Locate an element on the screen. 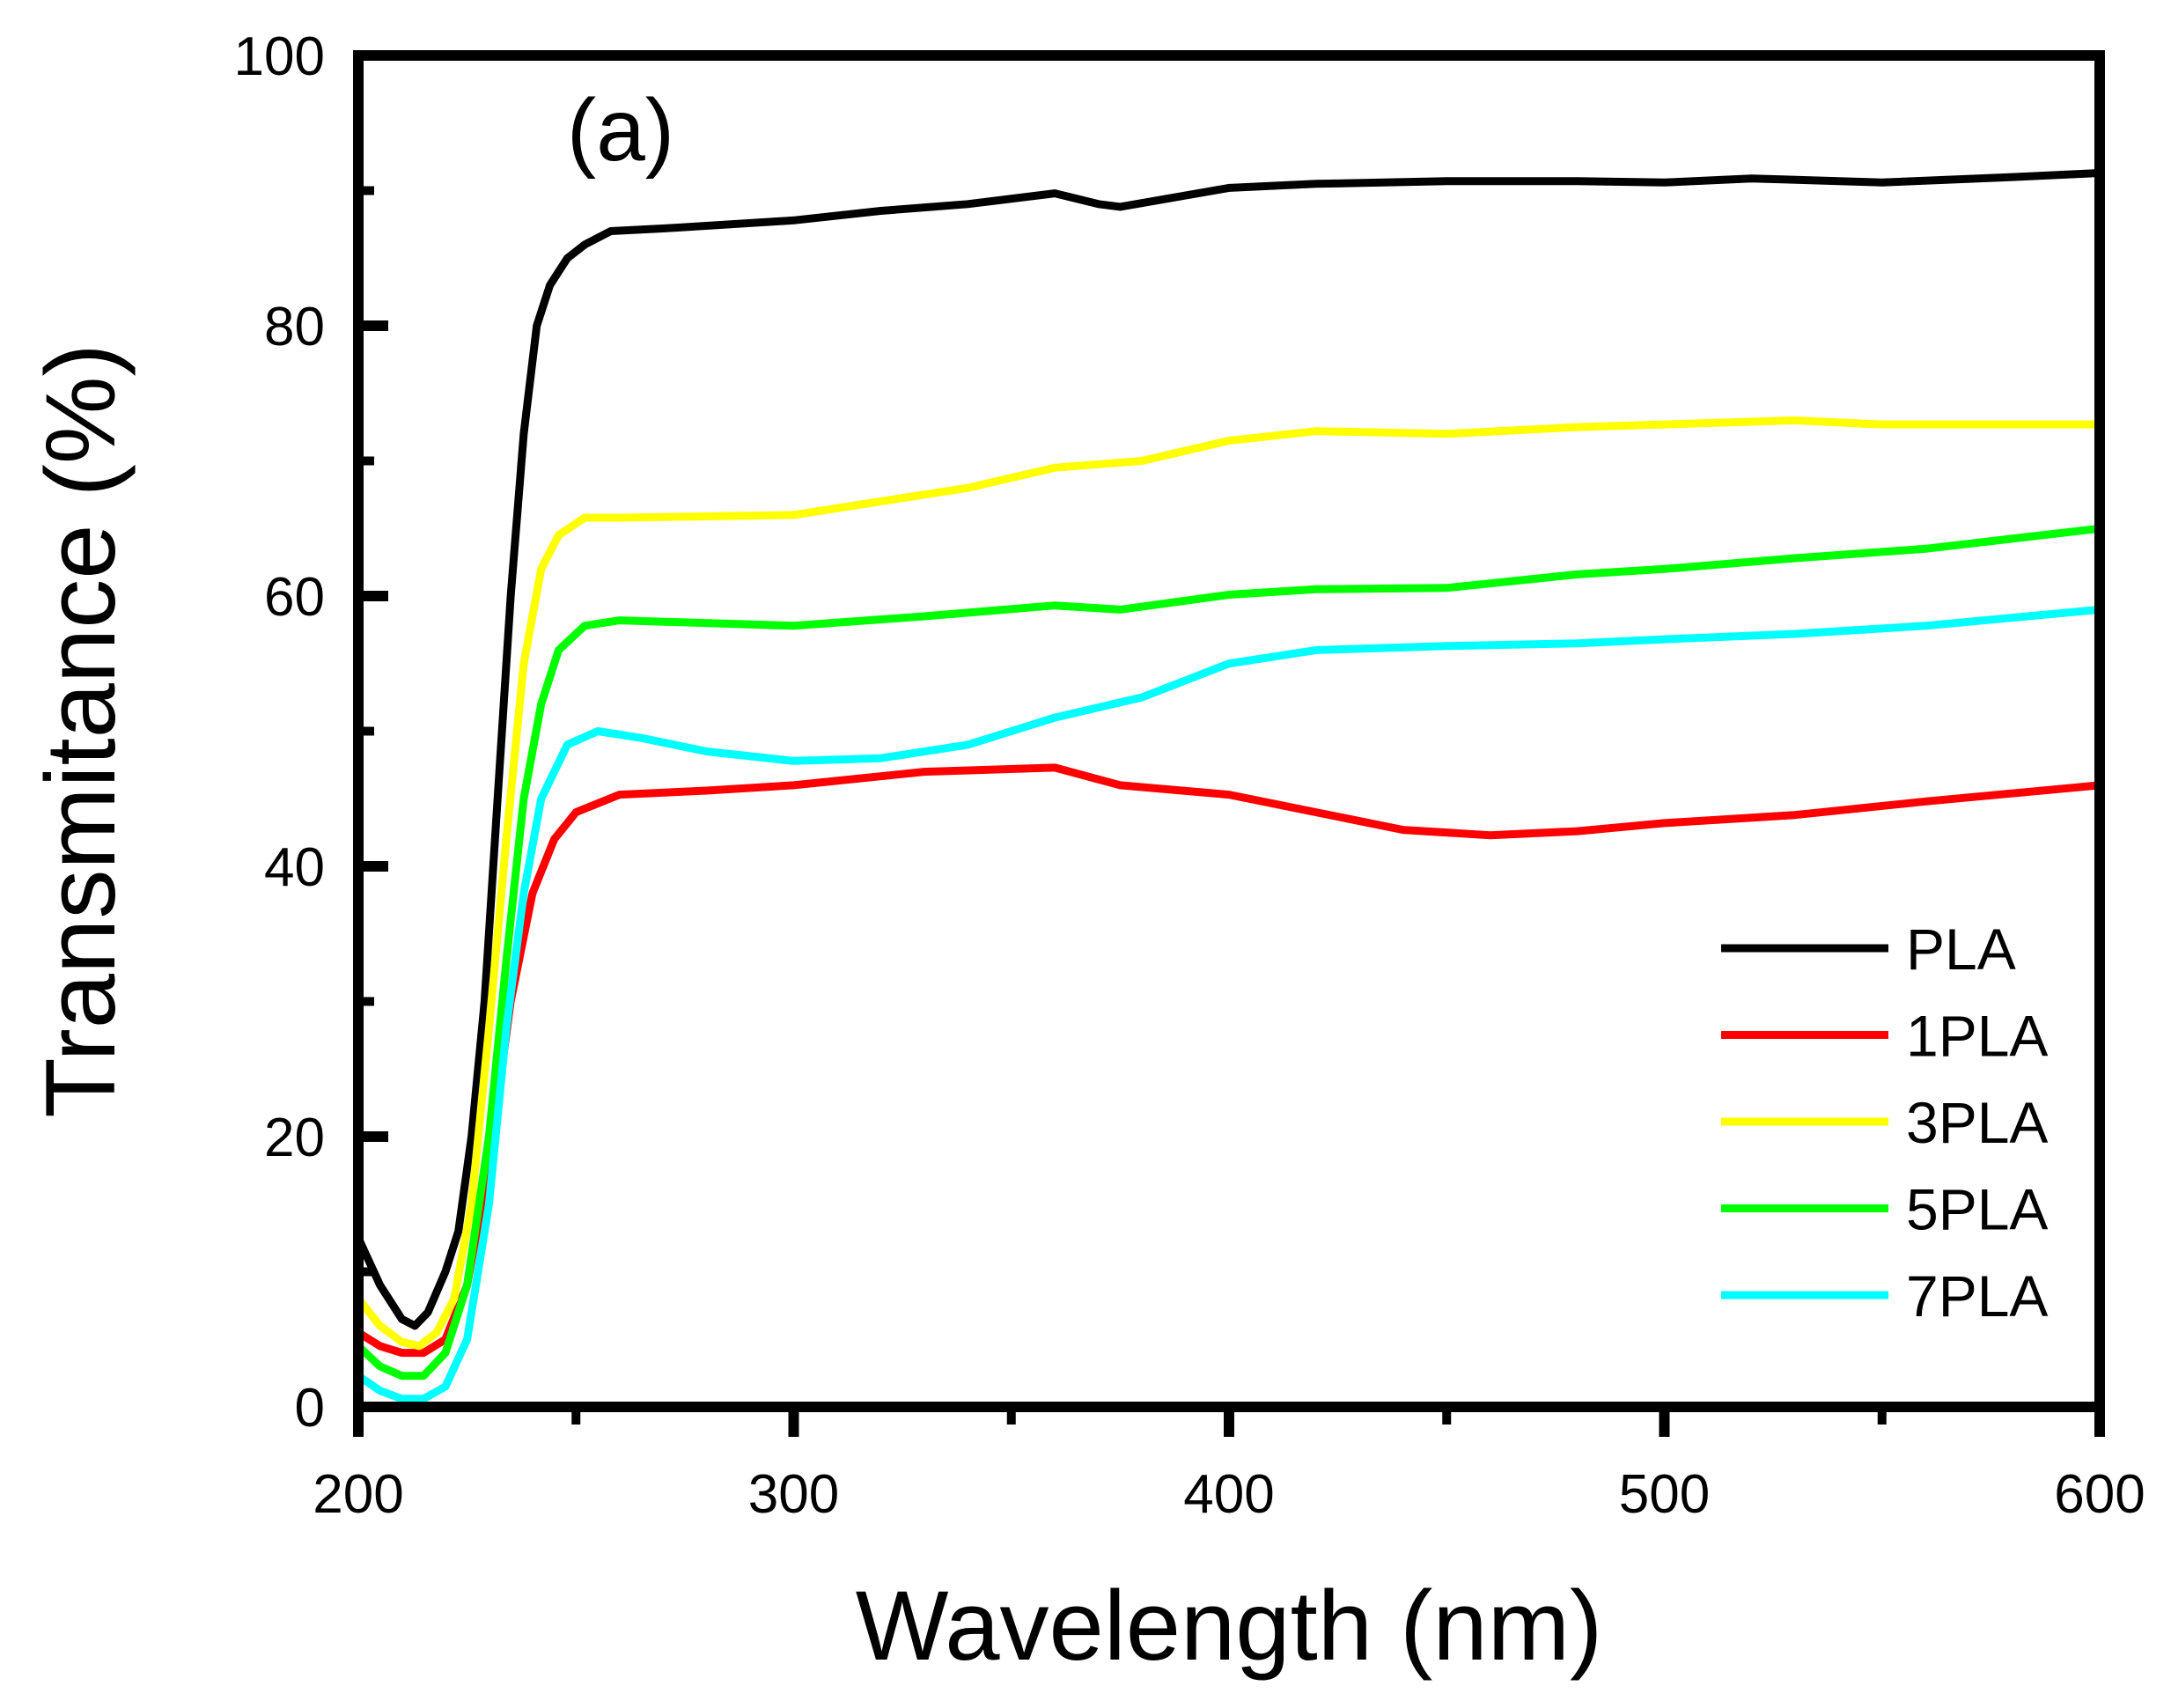  x-tick-label: 500 is located at coordinates (1665, 1494).